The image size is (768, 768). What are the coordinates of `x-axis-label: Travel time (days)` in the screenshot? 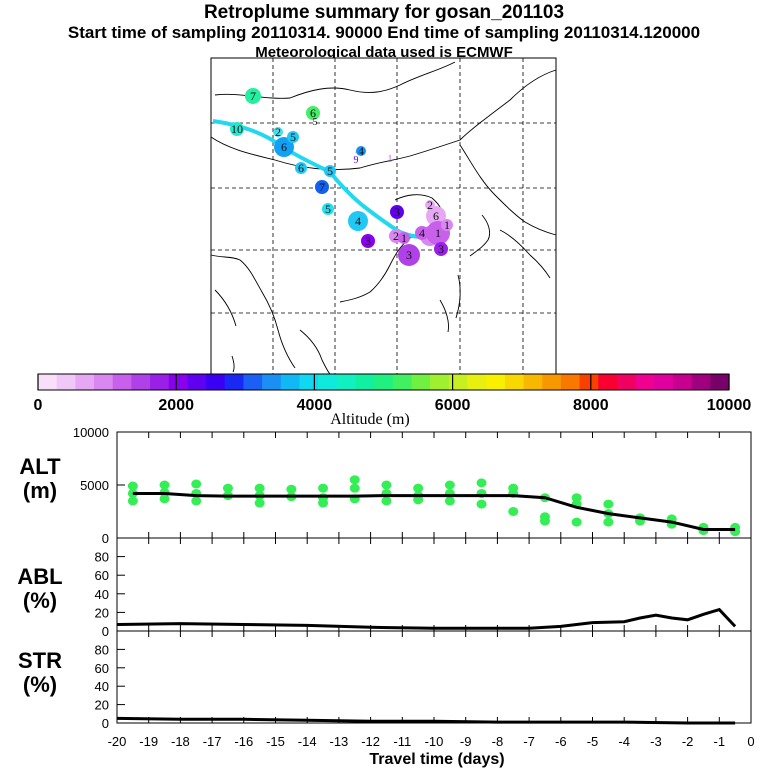 It's located at (436, 759).